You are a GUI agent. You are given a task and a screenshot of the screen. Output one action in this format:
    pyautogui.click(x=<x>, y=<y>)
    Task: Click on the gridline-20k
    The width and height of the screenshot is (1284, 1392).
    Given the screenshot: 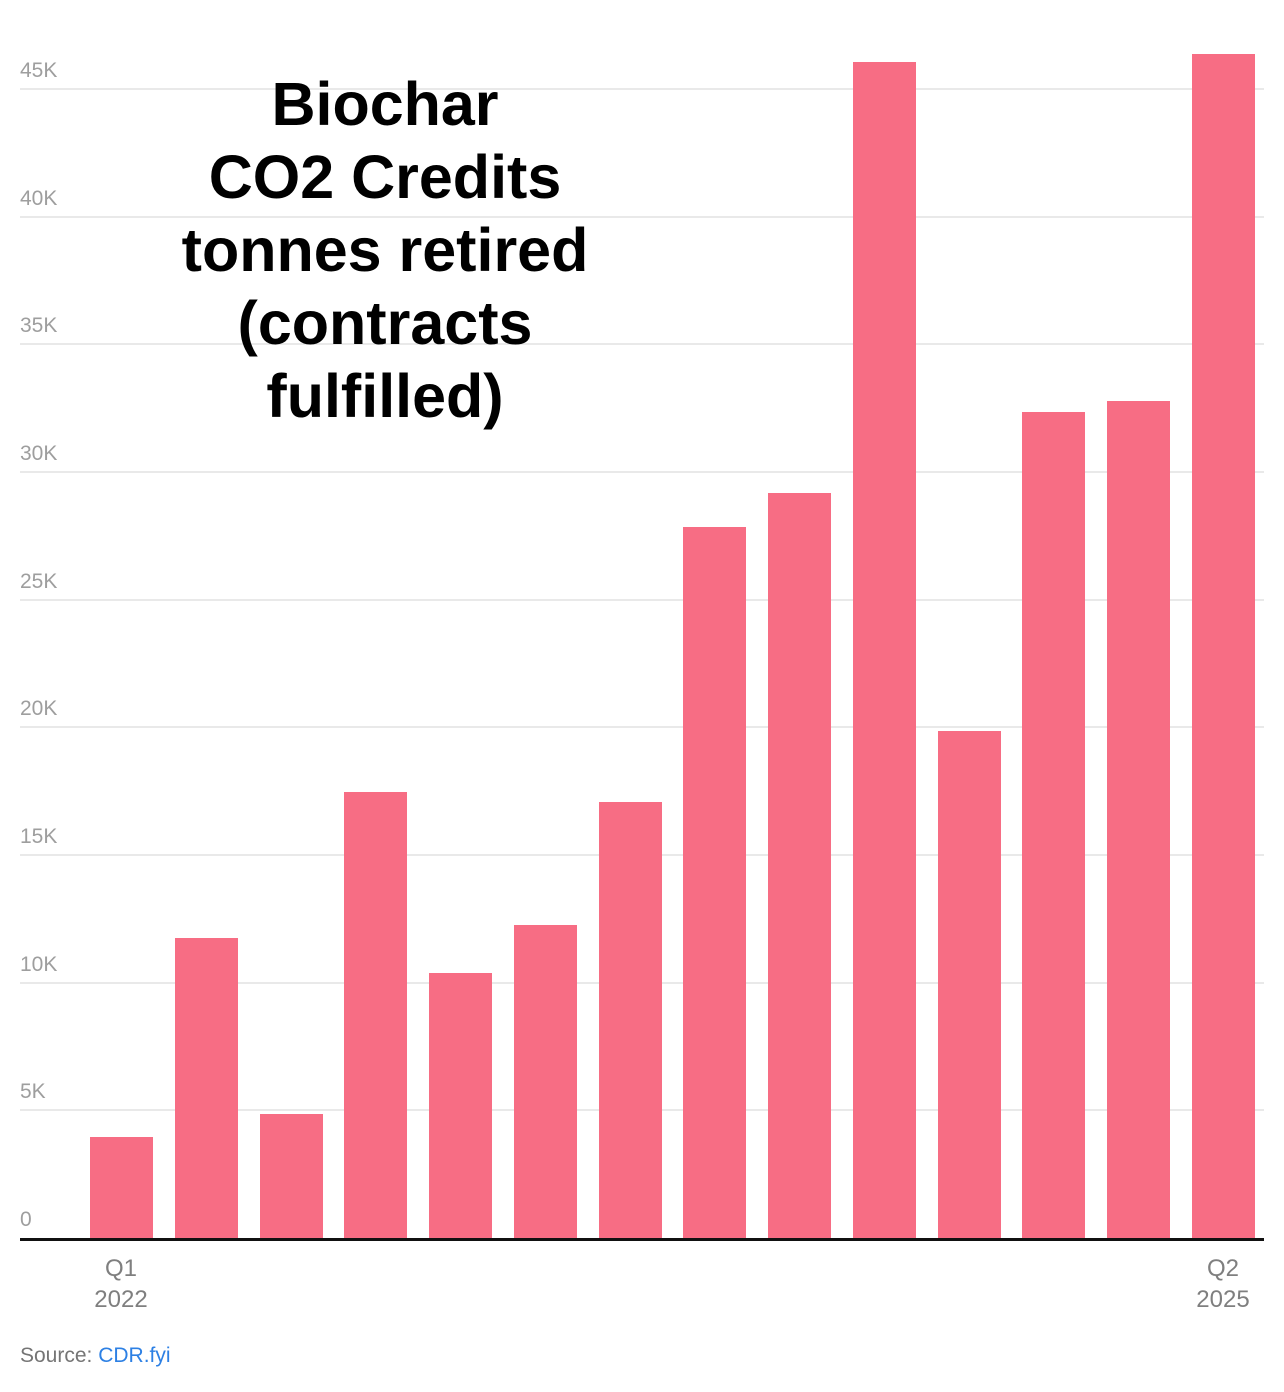 What is the action you would take?
    pyautogui.click(x=642, y=727)
    